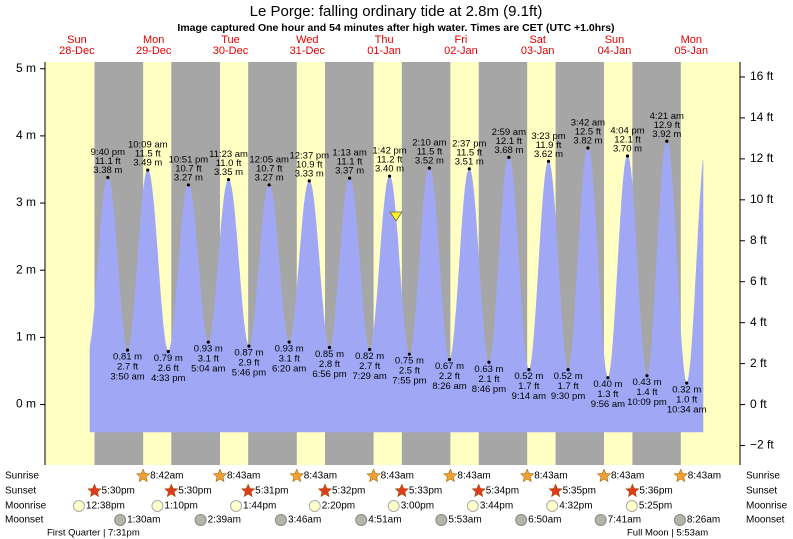 This screenshot has height=539, width=793. Describe the element at coordinates (464, 520) in the screenshot. I see `moonset-time: 5:53am` at that location.